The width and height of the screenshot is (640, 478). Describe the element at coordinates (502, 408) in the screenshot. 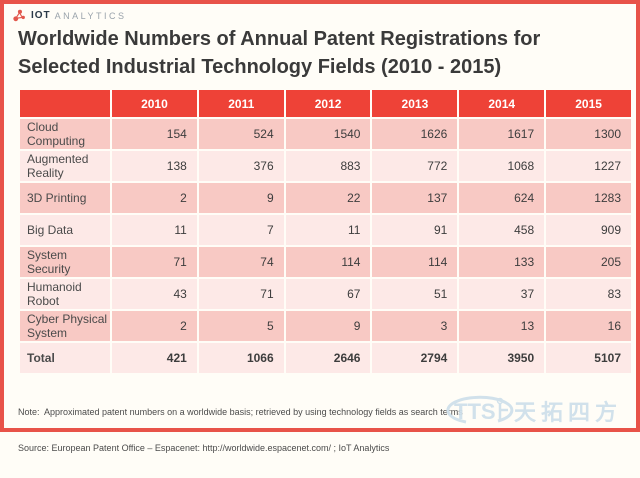

I see `watermark-mark-icon` at that location.